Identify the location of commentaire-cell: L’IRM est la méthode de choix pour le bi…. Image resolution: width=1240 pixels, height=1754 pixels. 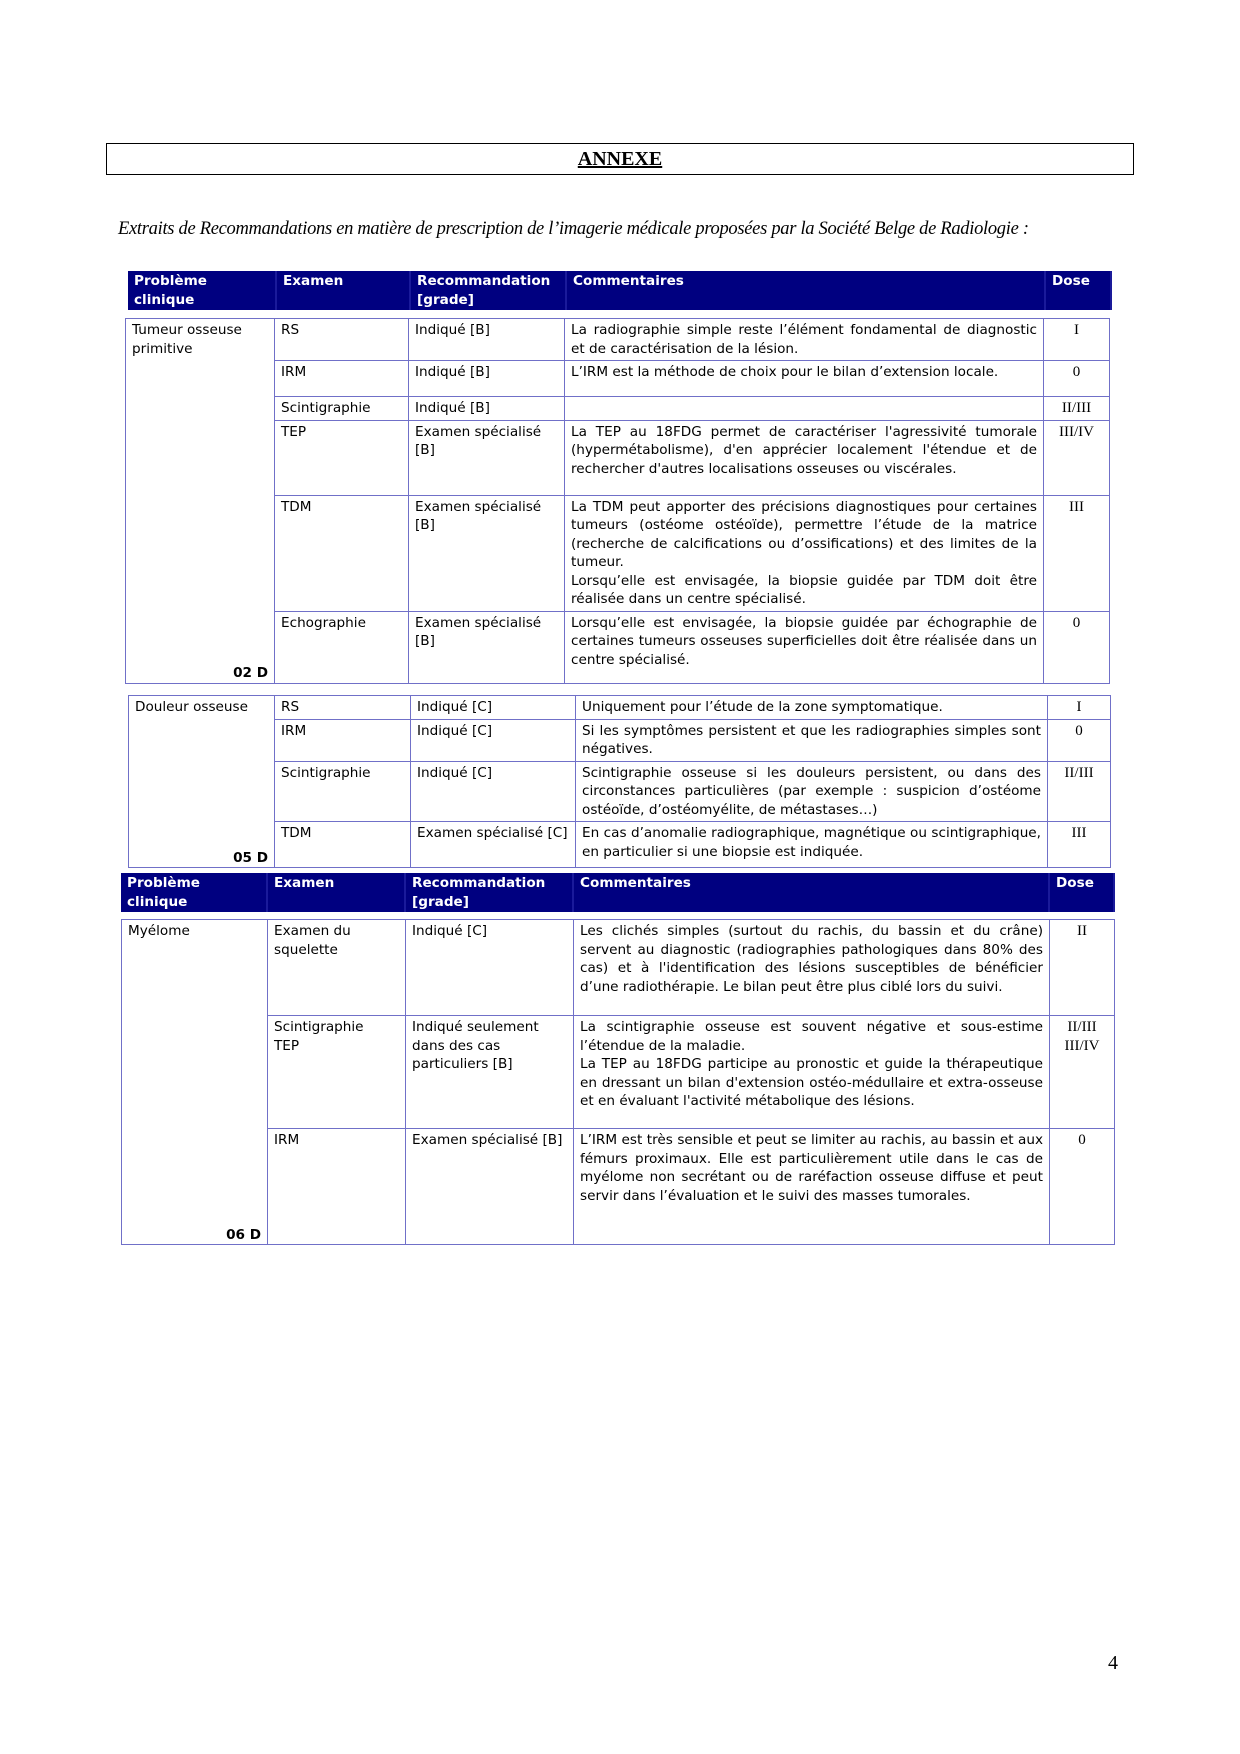
(804, 378).